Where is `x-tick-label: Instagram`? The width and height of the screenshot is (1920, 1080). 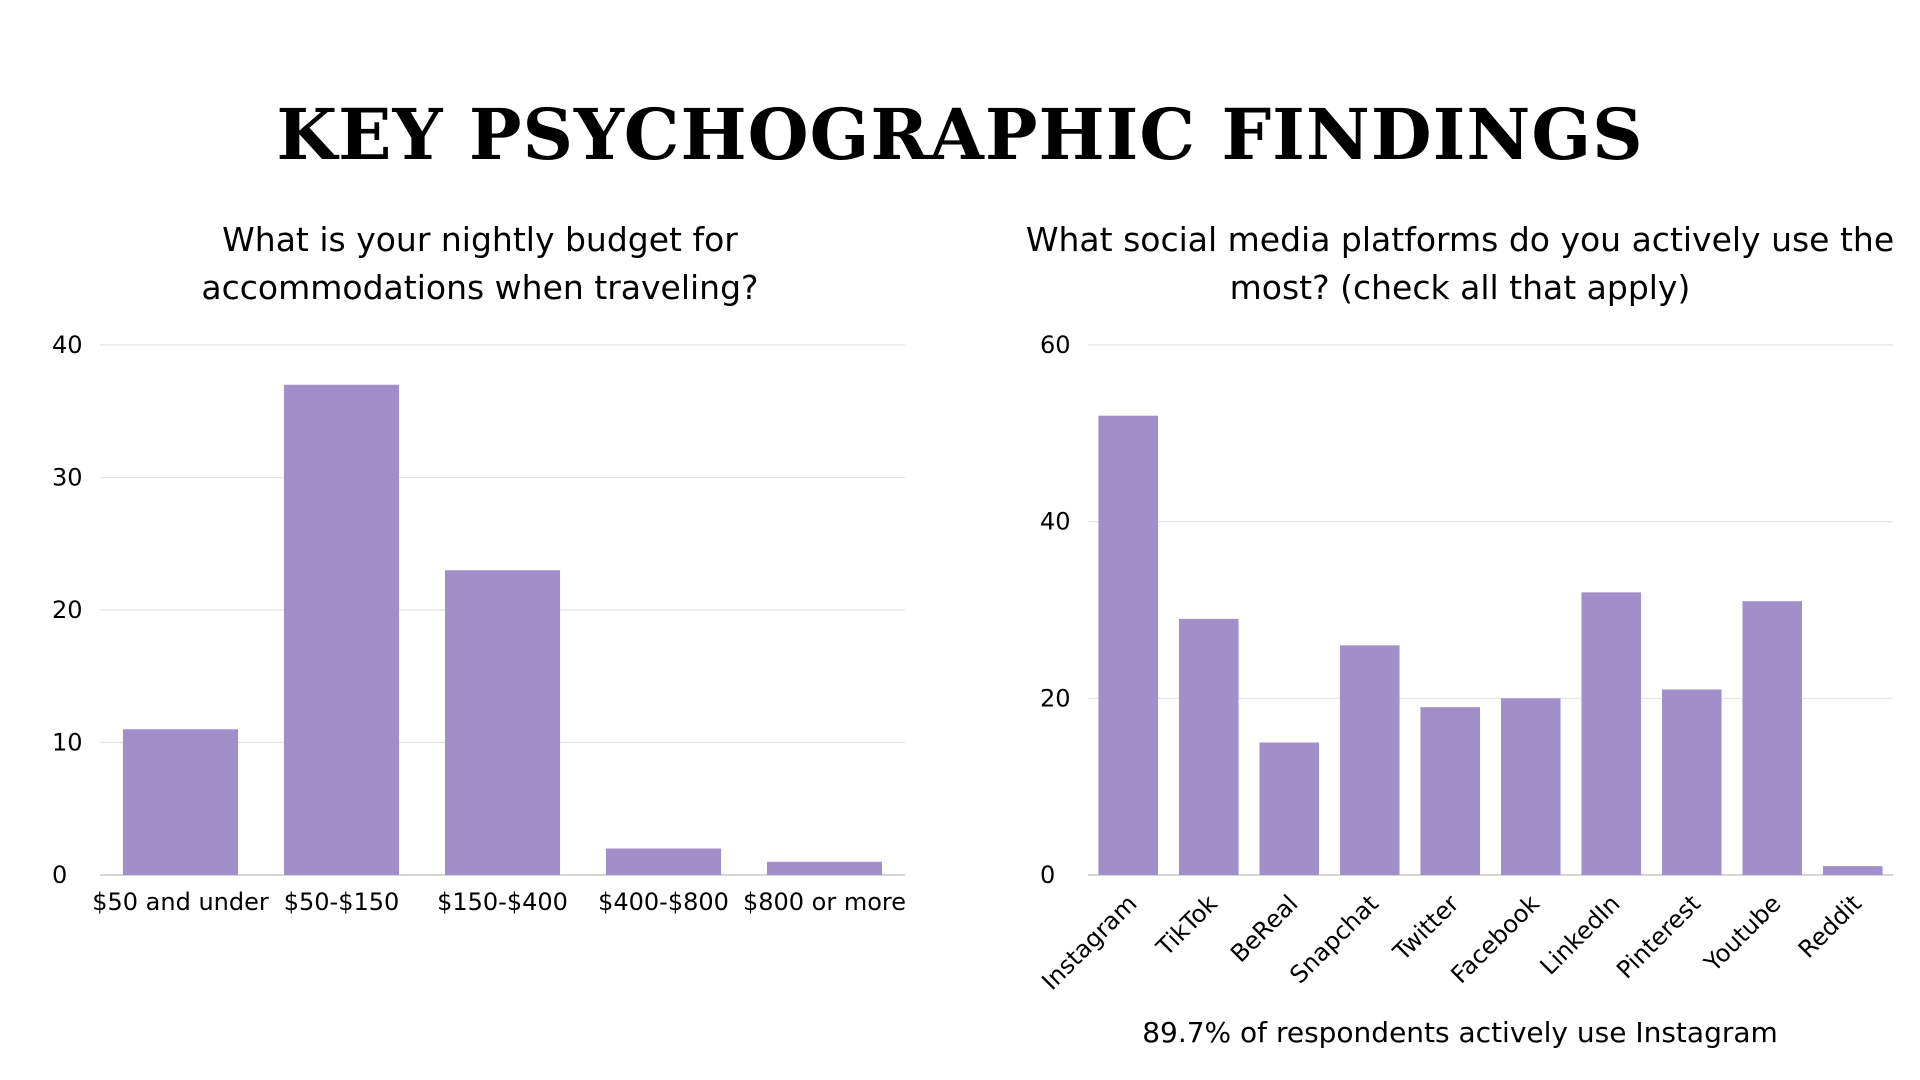 x-tick-label: Instagram is located at coordinates (1089, 942).